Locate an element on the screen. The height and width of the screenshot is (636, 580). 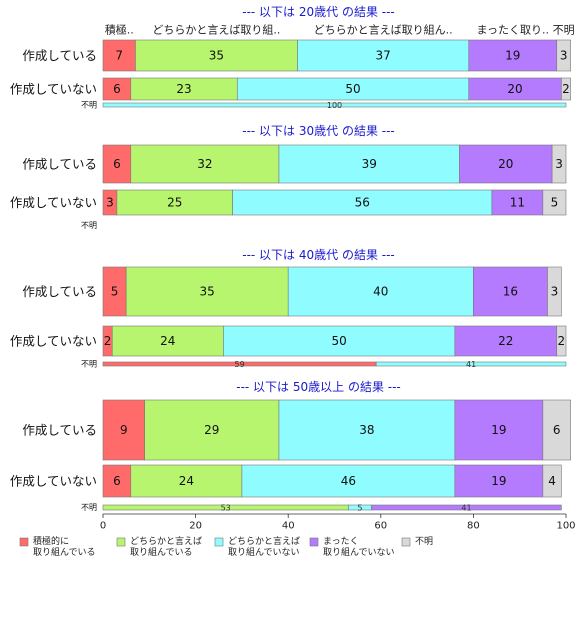
segment-value-label: 100 is located at coordinates (334, 105).